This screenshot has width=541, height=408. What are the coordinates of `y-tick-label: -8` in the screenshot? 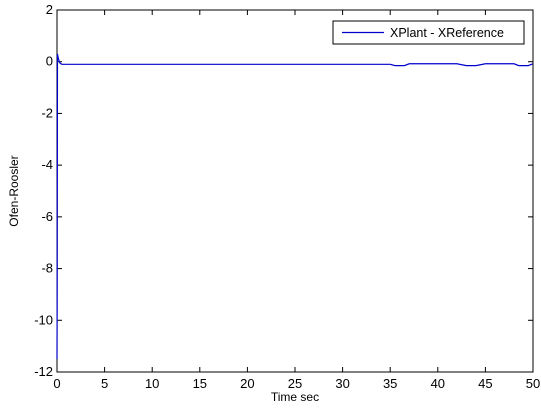 It's located at (47, 268).